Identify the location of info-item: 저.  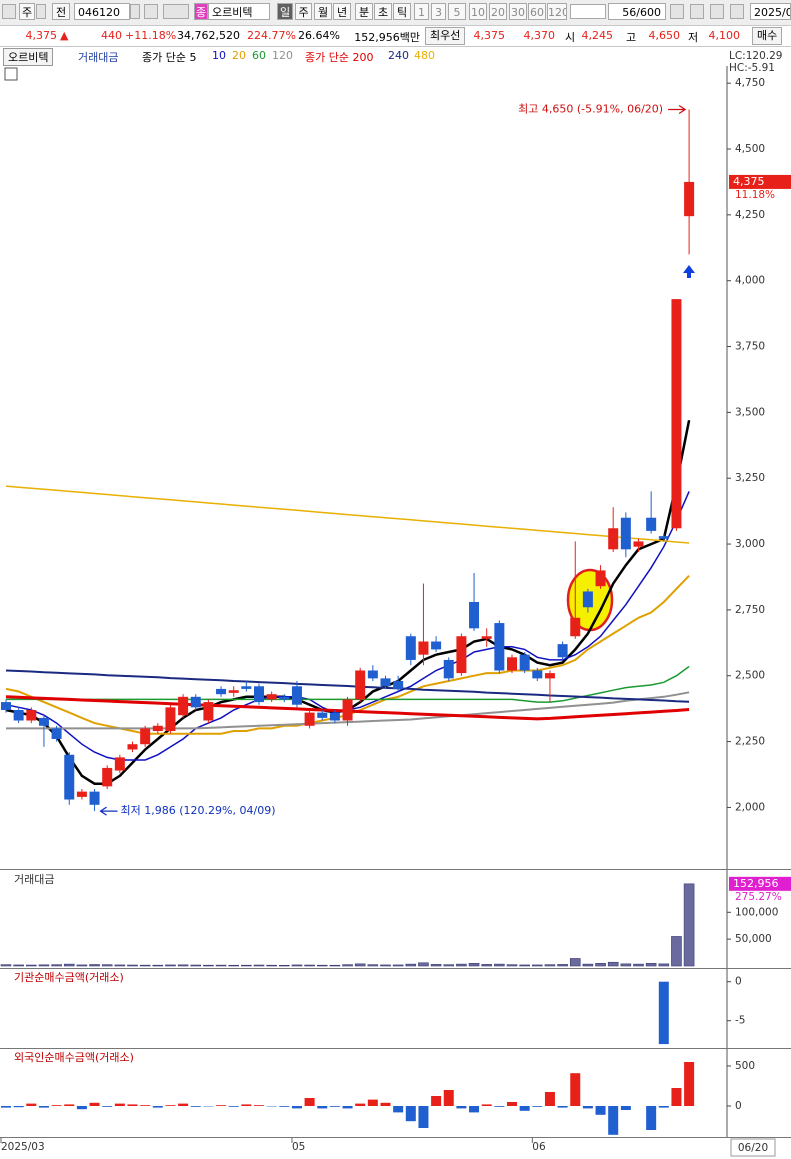
(693, 37).